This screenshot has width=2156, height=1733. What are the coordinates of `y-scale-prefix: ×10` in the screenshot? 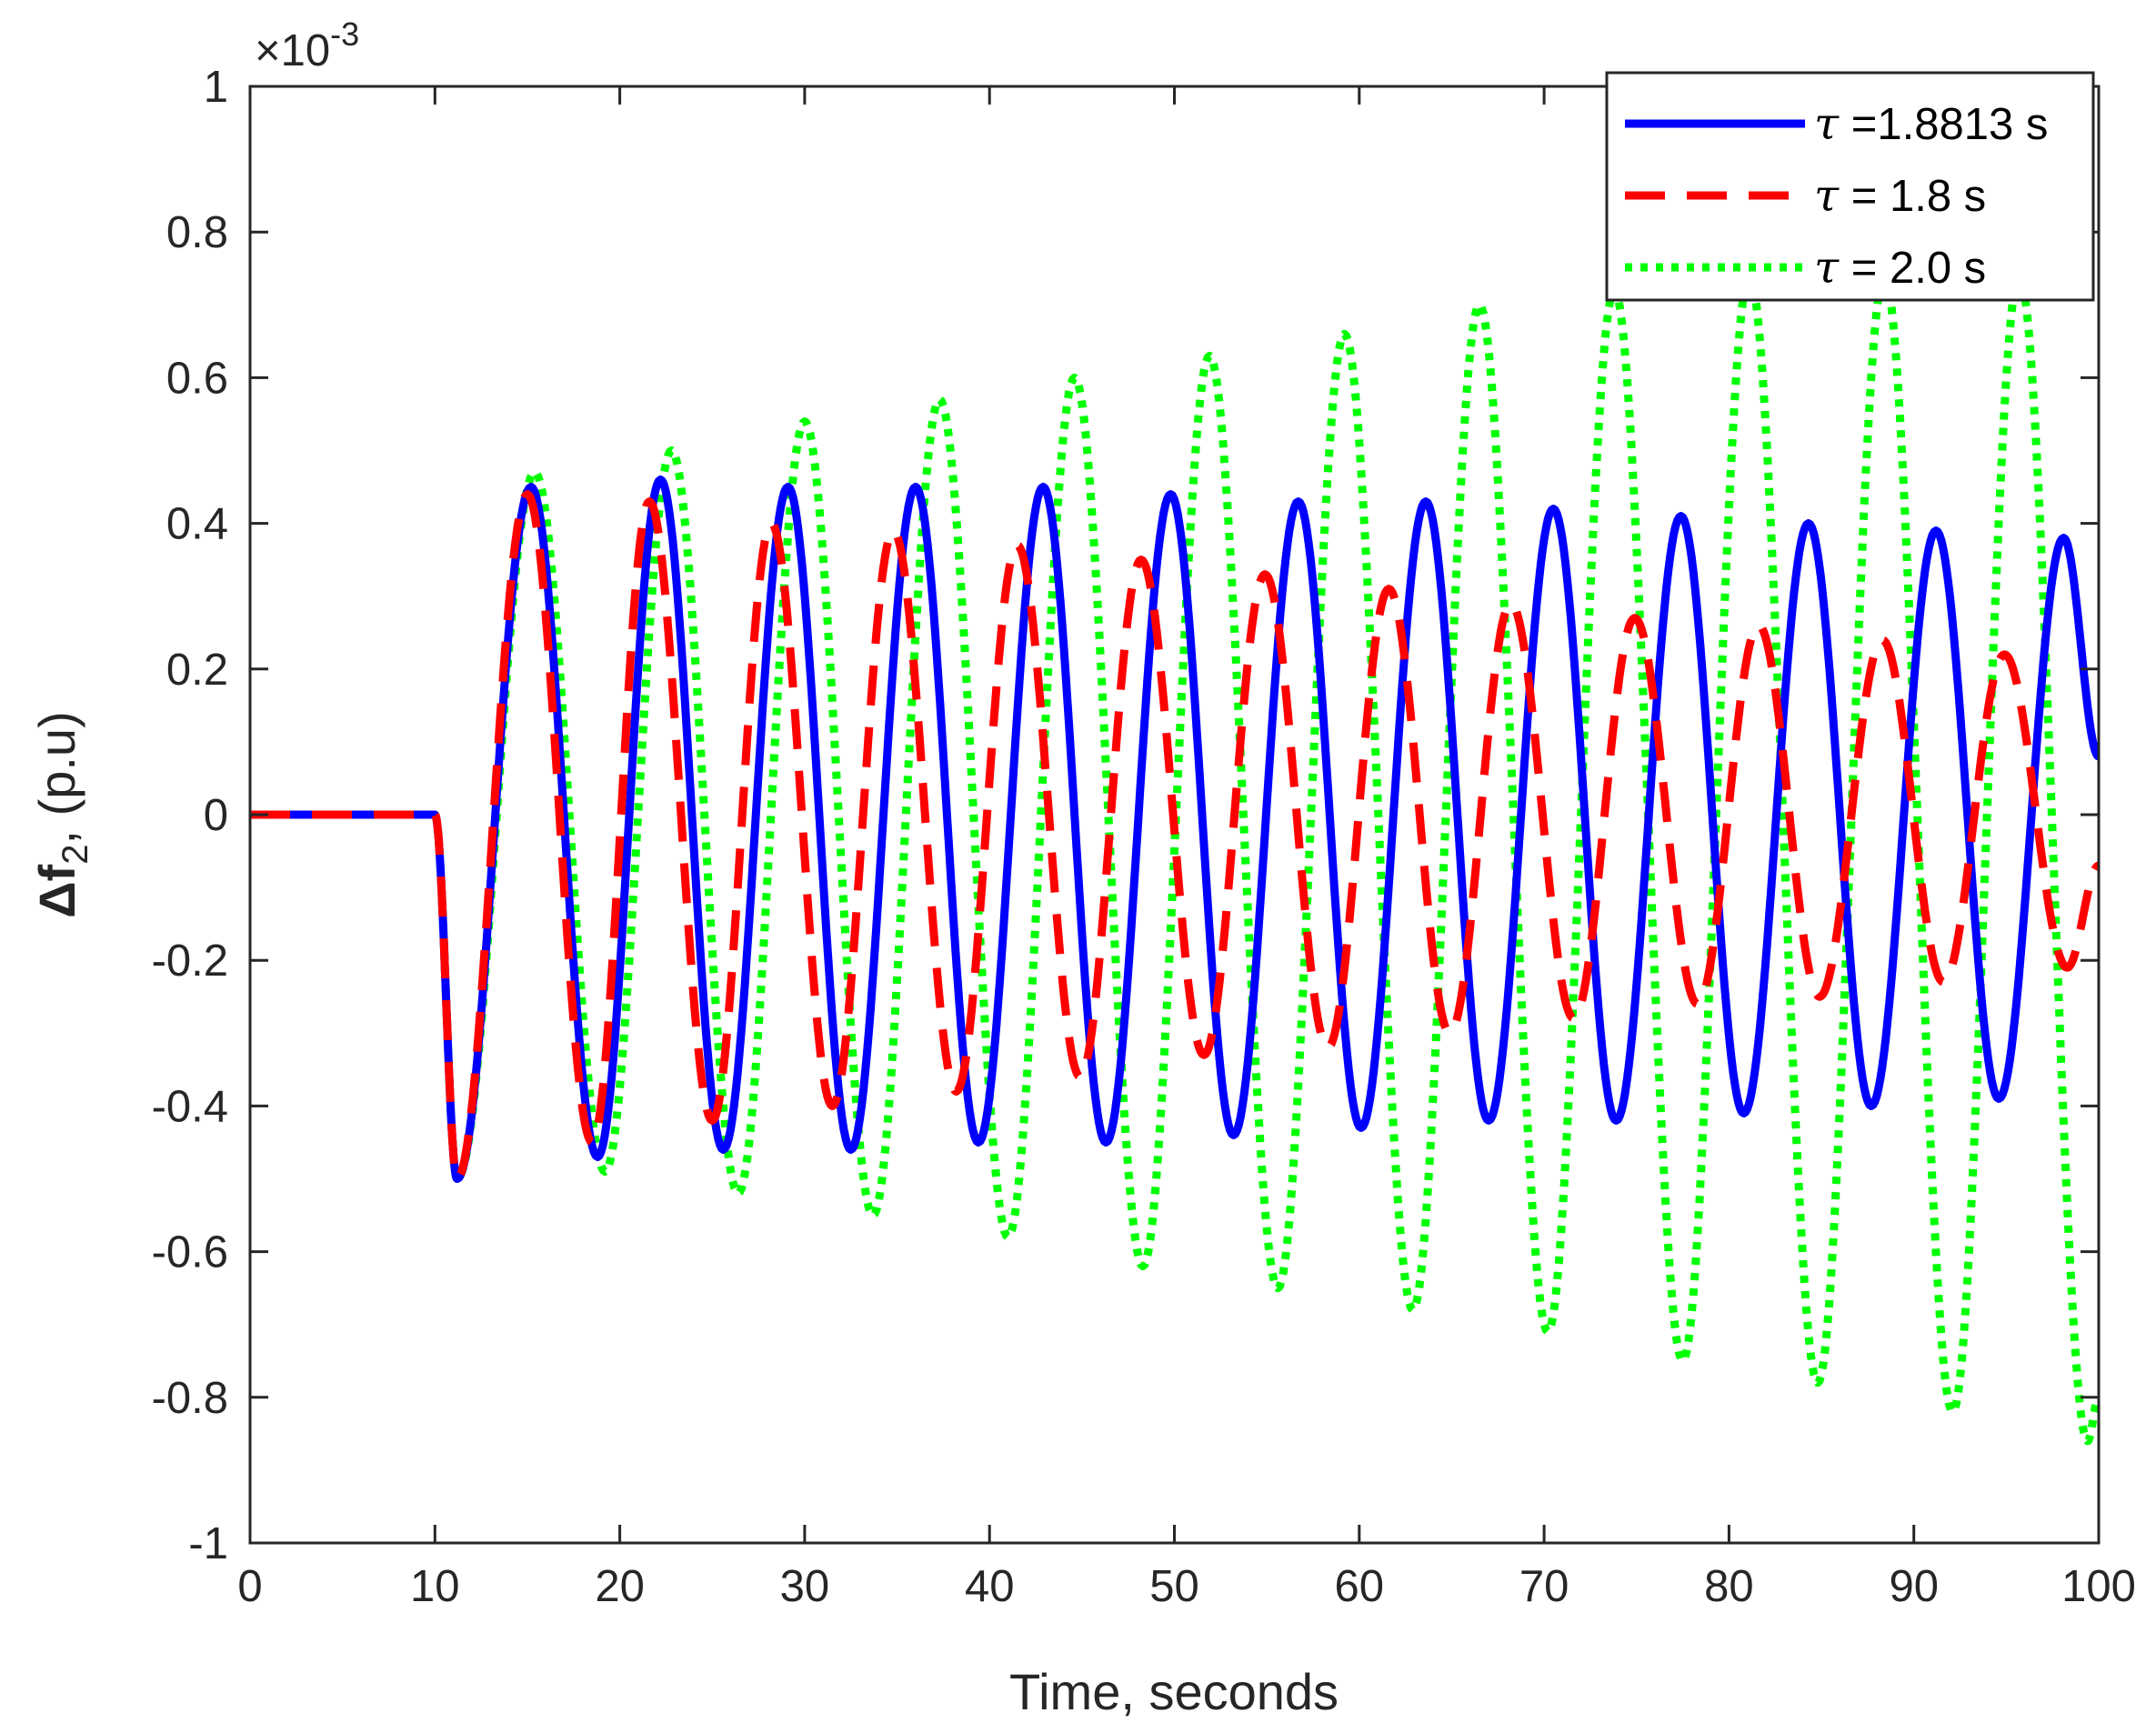 It's located at (292, 50).